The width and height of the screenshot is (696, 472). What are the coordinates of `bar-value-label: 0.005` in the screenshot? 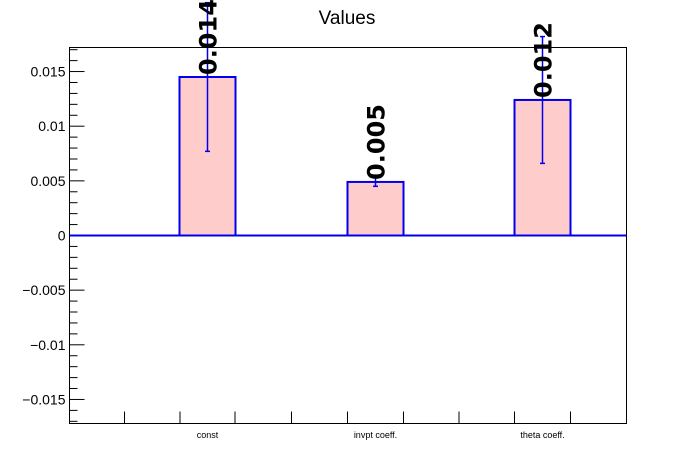 It's located at (377, 142).